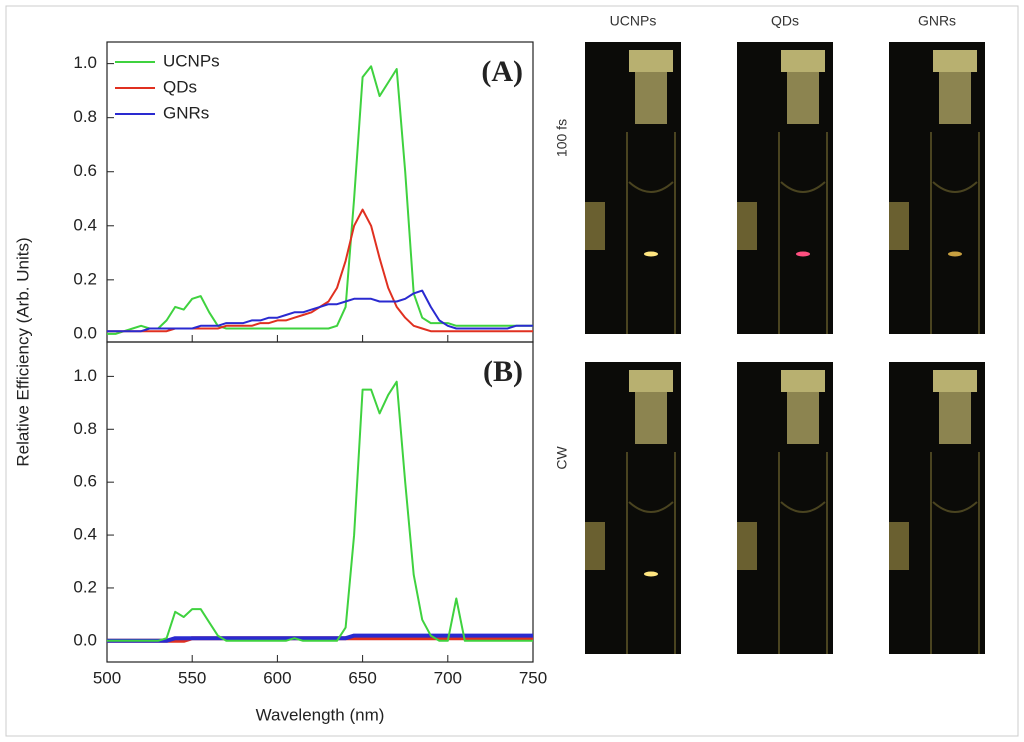 This screenshot has height=742, width=1024. Describe the element at coordinates (533, 677) in the screenshot. I see `x-tick-label: 750` at that location.